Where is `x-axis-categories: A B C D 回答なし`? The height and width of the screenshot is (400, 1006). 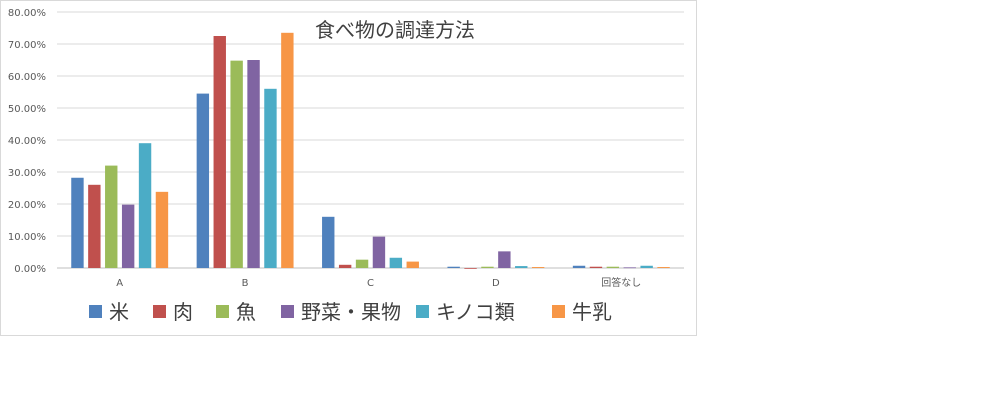
x-axis-categories: A B C D 回答なし is located at coordinates (378, 282).